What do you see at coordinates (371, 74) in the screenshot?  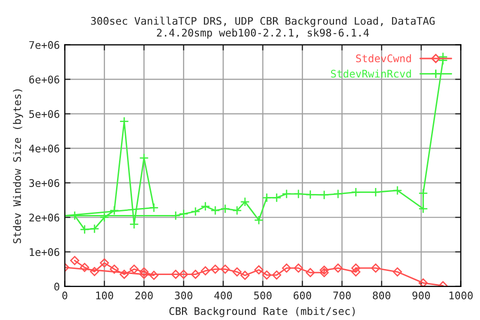 I see `legend-label: StdevRwinRcvd` at bounding box center [371, 74].